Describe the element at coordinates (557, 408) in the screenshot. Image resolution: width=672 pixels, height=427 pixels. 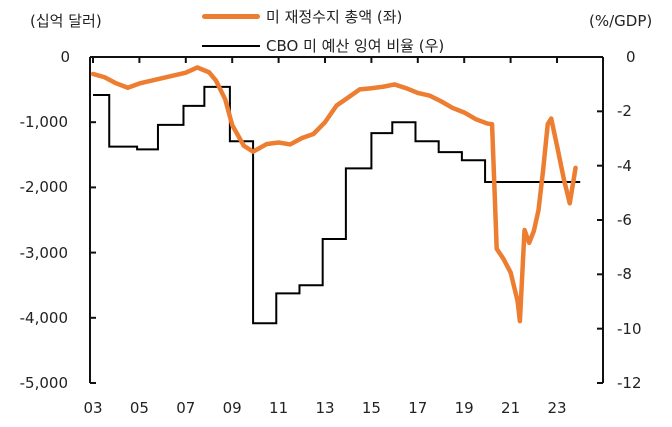
I see `x-axis-tick-label: 23` at that location.